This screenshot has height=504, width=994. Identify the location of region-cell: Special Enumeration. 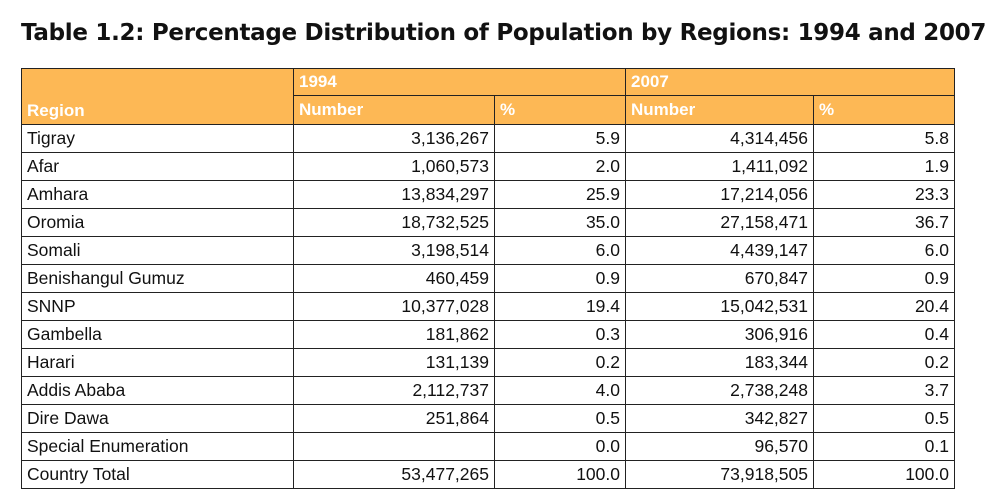
(157, 446).